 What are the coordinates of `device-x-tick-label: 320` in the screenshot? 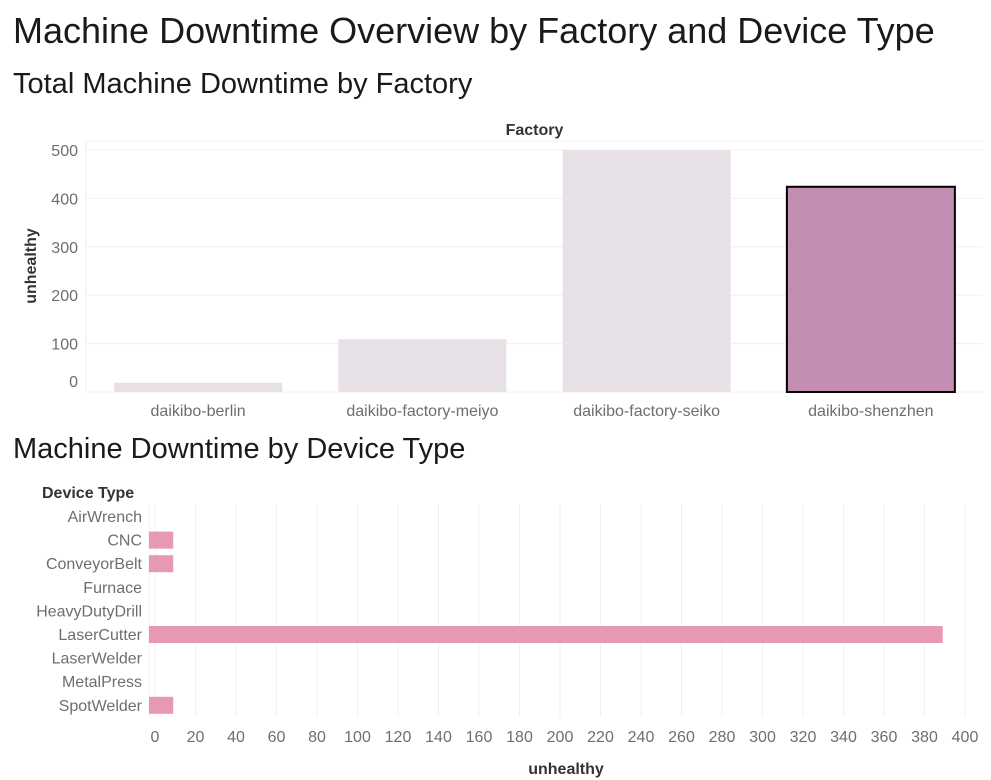 It's located at (803, 737).